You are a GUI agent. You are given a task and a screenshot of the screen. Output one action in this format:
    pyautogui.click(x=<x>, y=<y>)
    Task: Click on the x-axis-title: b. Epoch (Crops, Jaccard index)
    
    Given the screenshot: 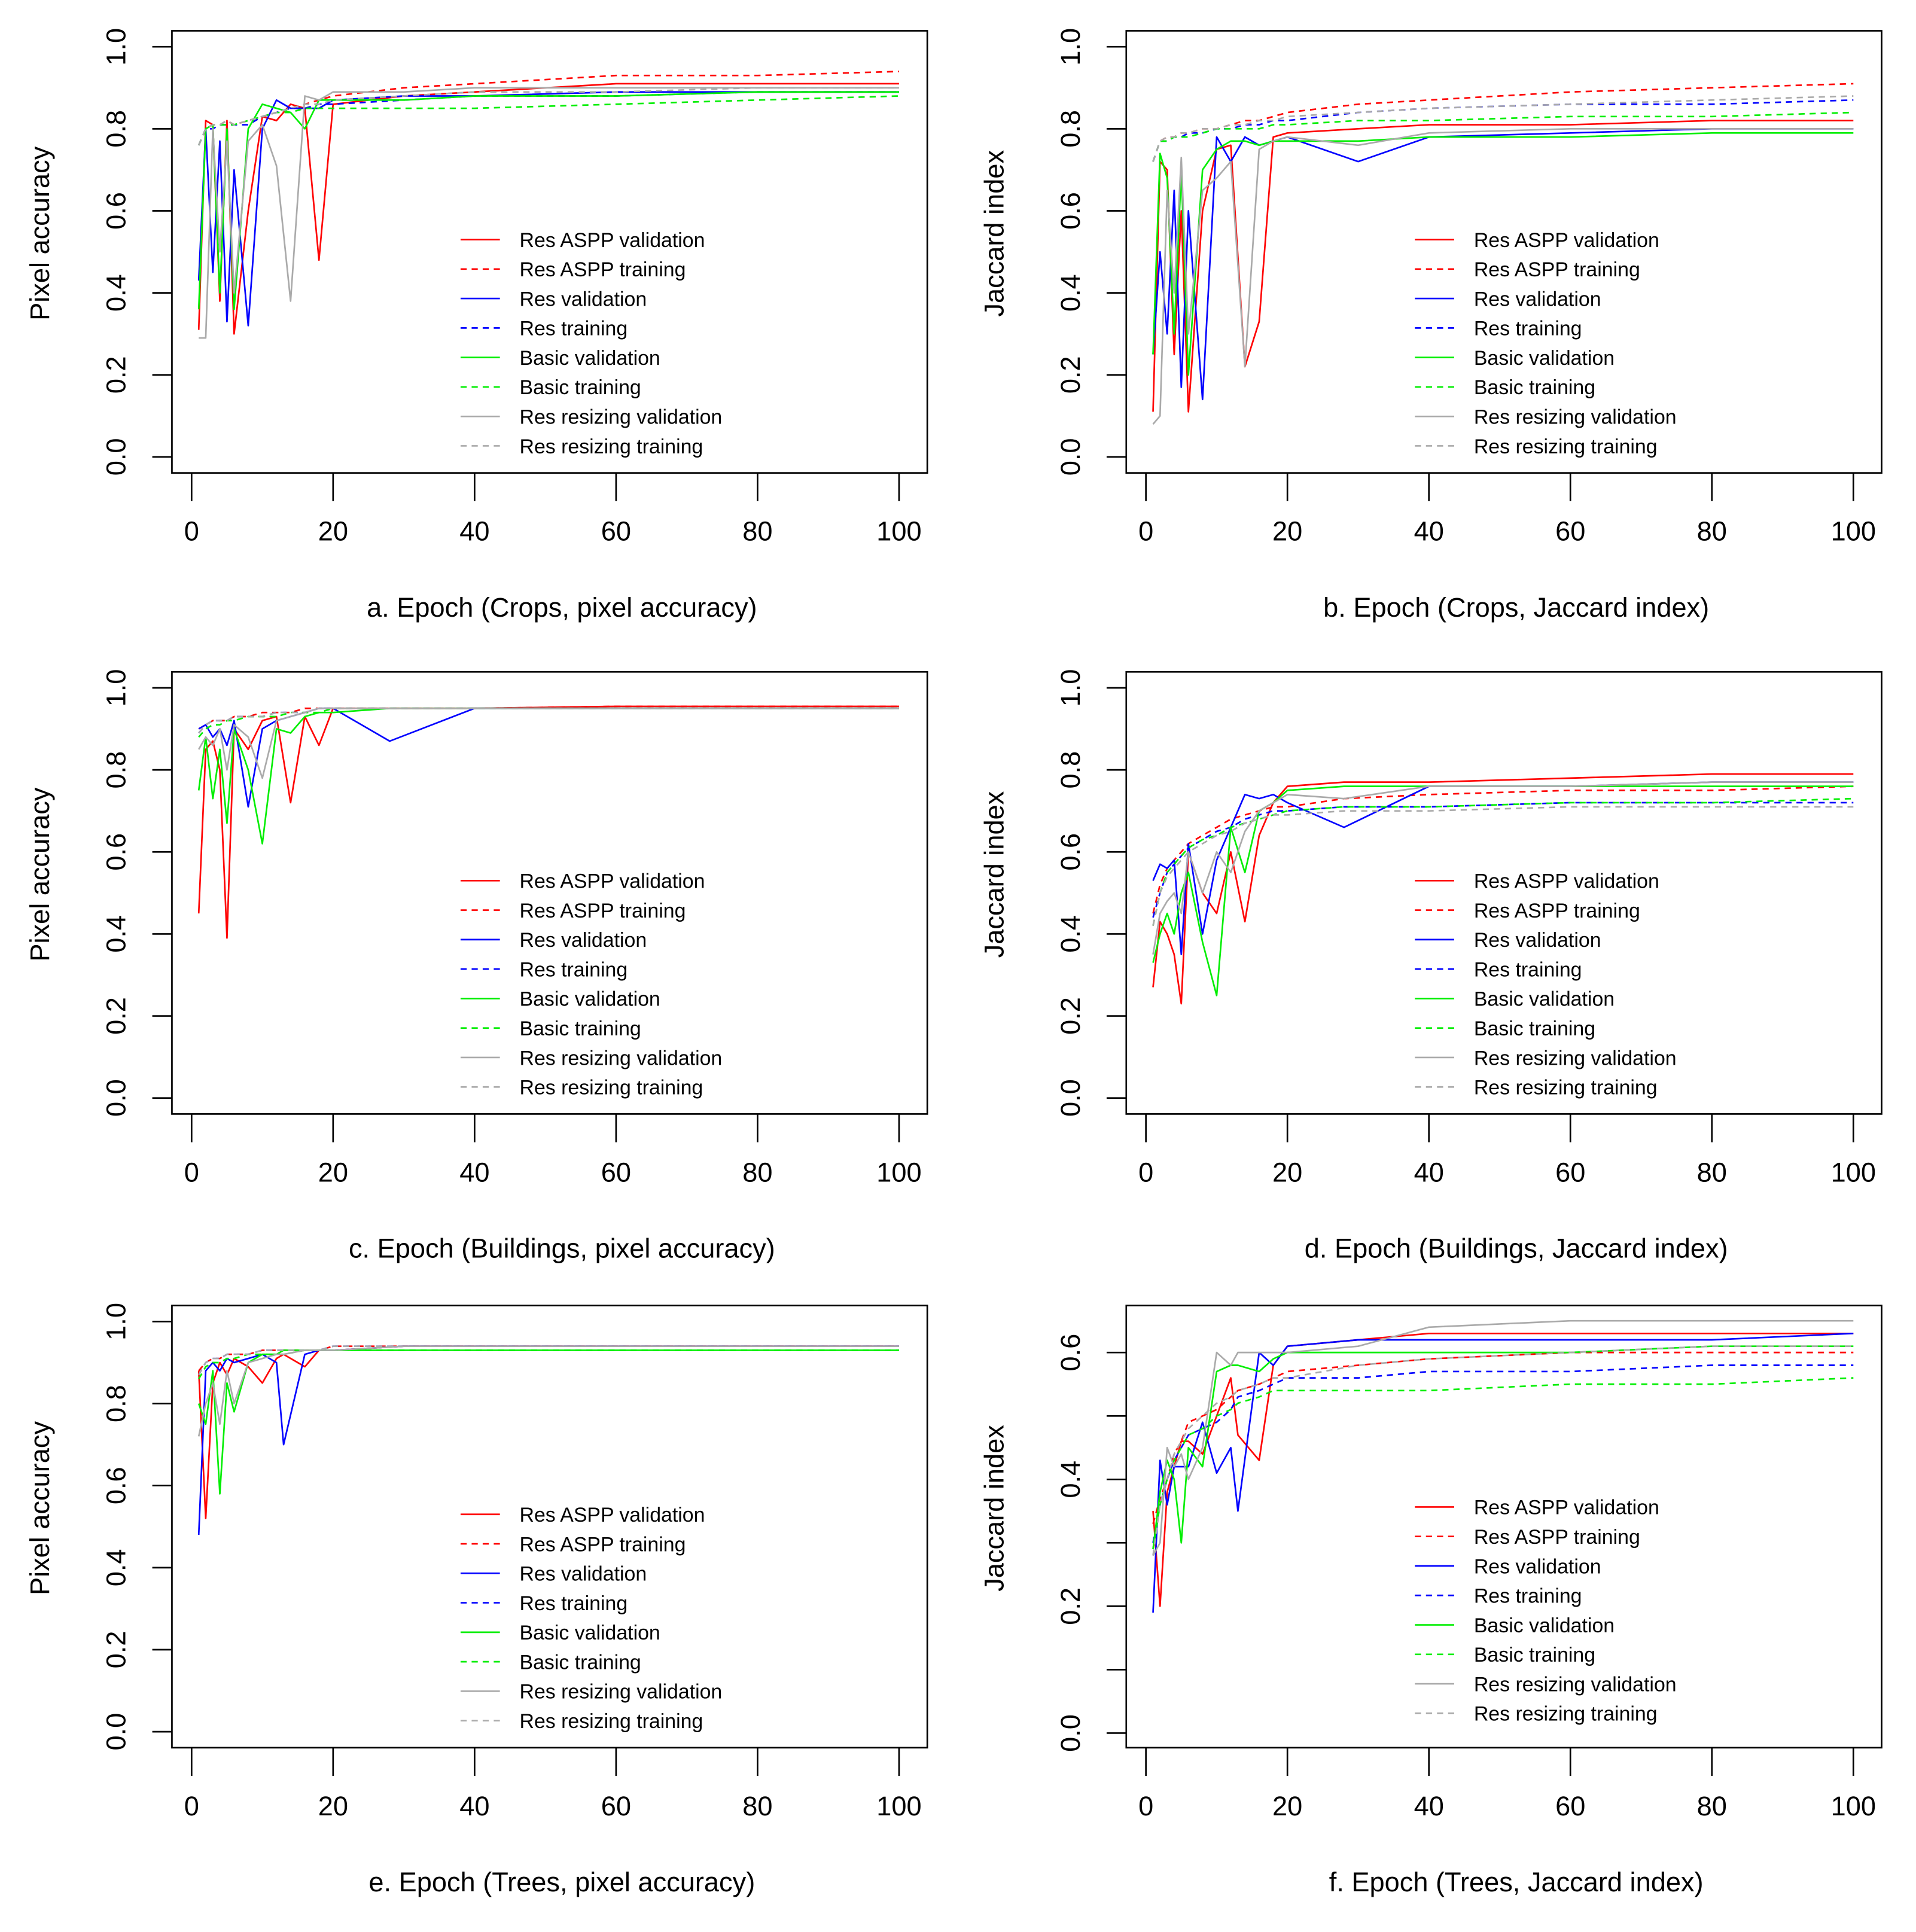 What is the action you would take?
    pyautogui.click(x=1516, y=607)
    